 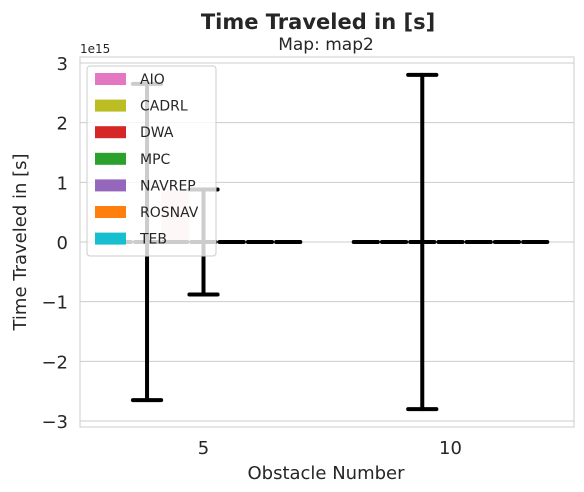 I want to click on legend-label-navrep: NAVREP, so click(x=168, y=186).